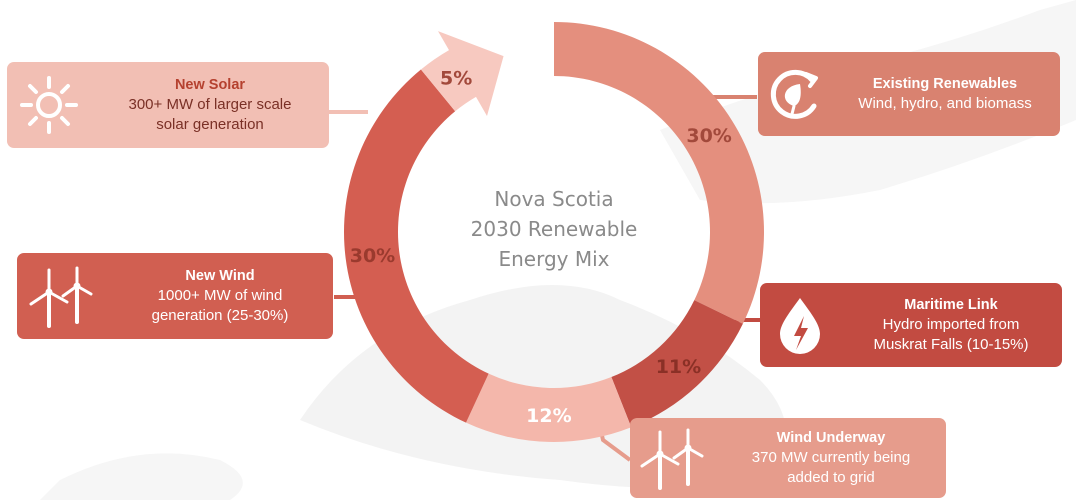  I want to click on sun-icon, so click(49, 105).